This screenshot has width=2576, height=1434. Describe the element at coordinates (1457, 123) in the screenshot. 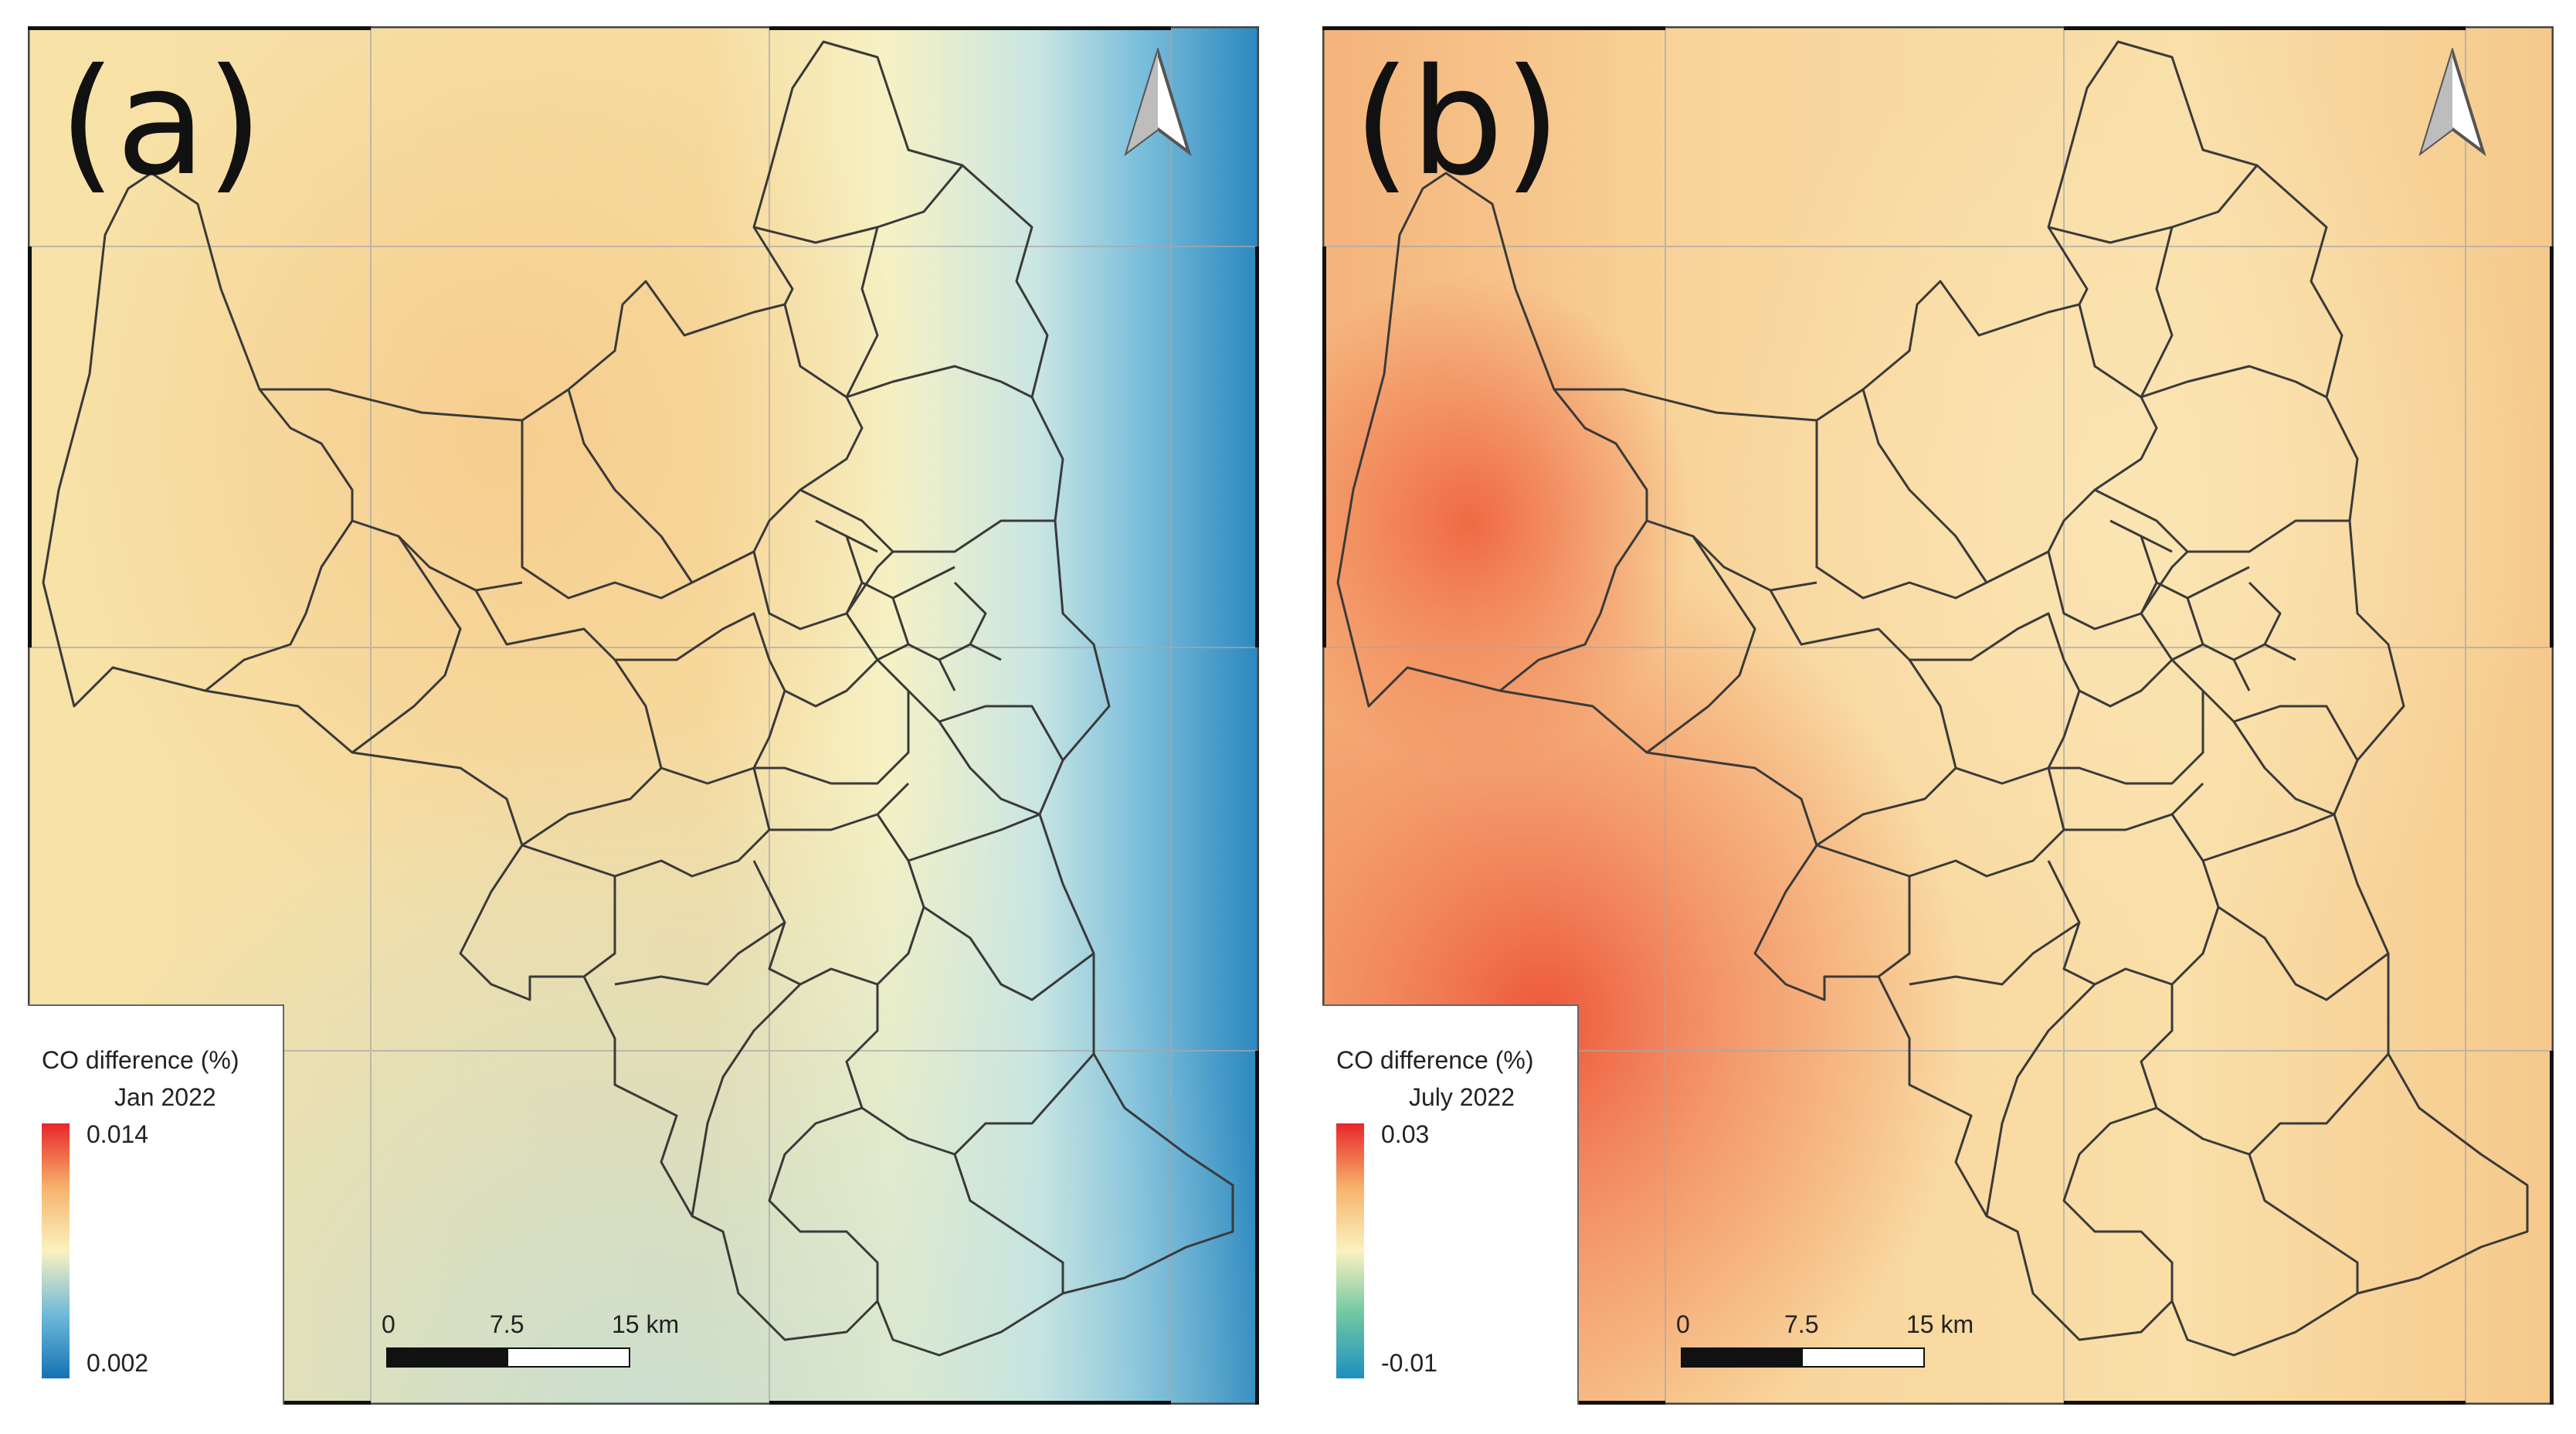

I see `panel-label: (b)` at that location.